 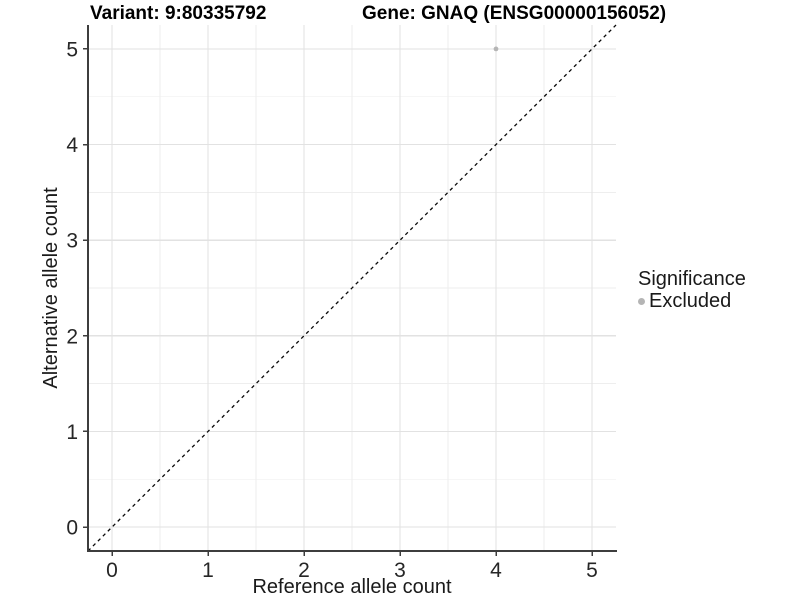 I want to click on x-tick-label: 1, so click(x=208, y=570).